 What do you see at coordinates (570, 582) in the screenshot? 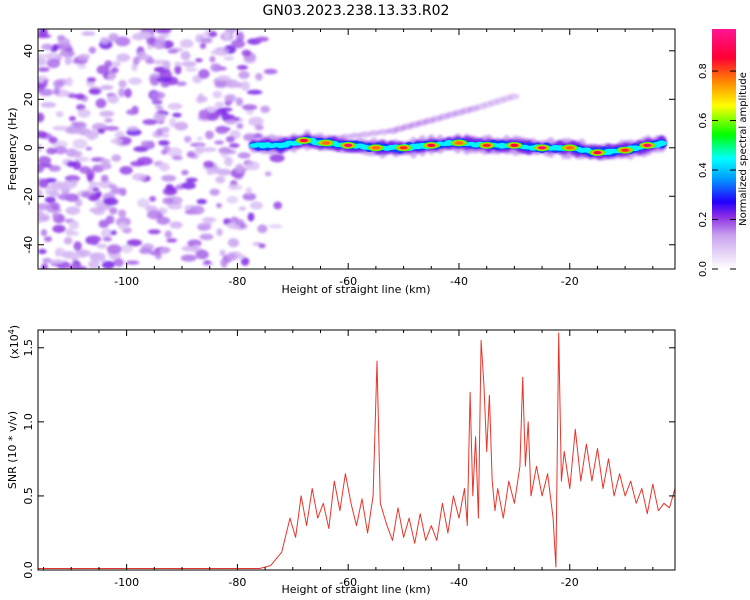
I see `snr-x-tick-label: -20` at bounding box center [570, 582].